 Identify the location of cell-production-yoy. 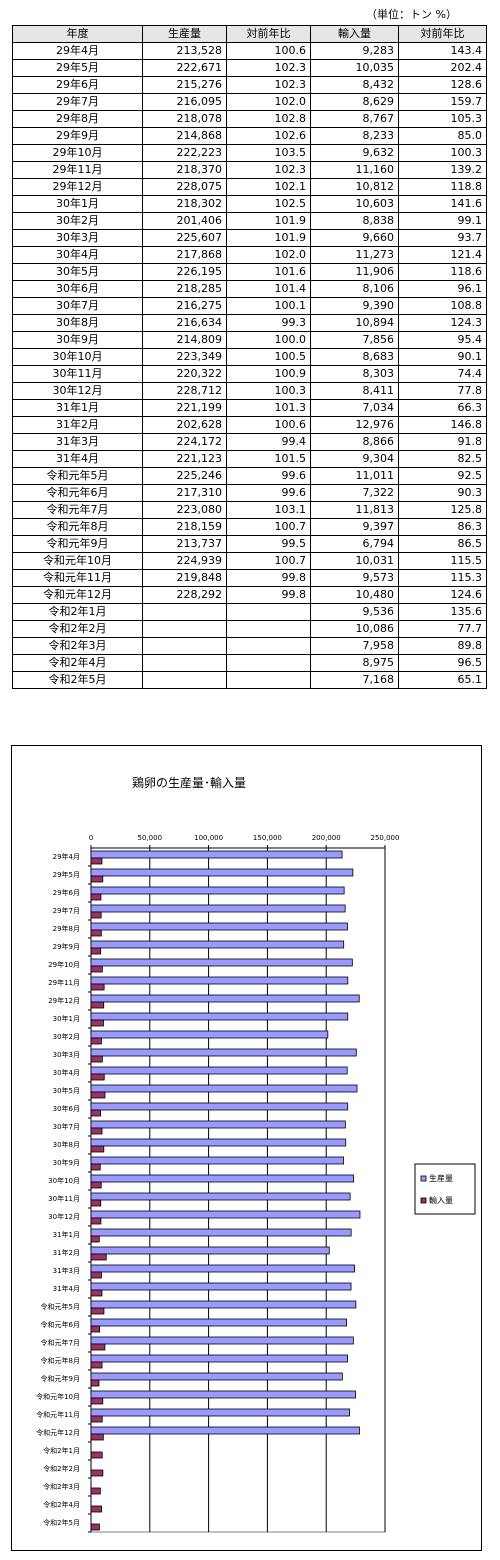
(268, 646).